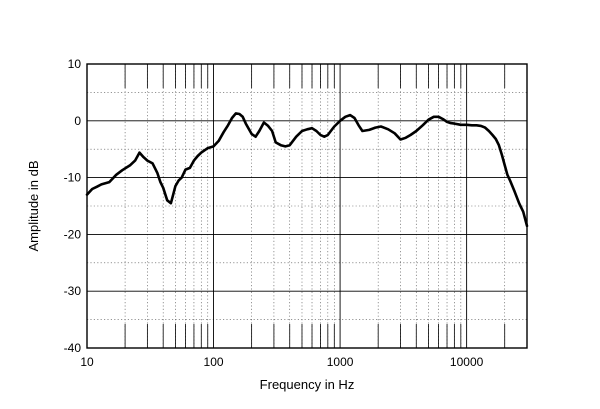 Image resolution: width=600 pixels, height=409 pixels. What do you see at coordinates (73, 178) in the screenshot?
I see `y-tick-label: -10` at bounding box center [73, 178].